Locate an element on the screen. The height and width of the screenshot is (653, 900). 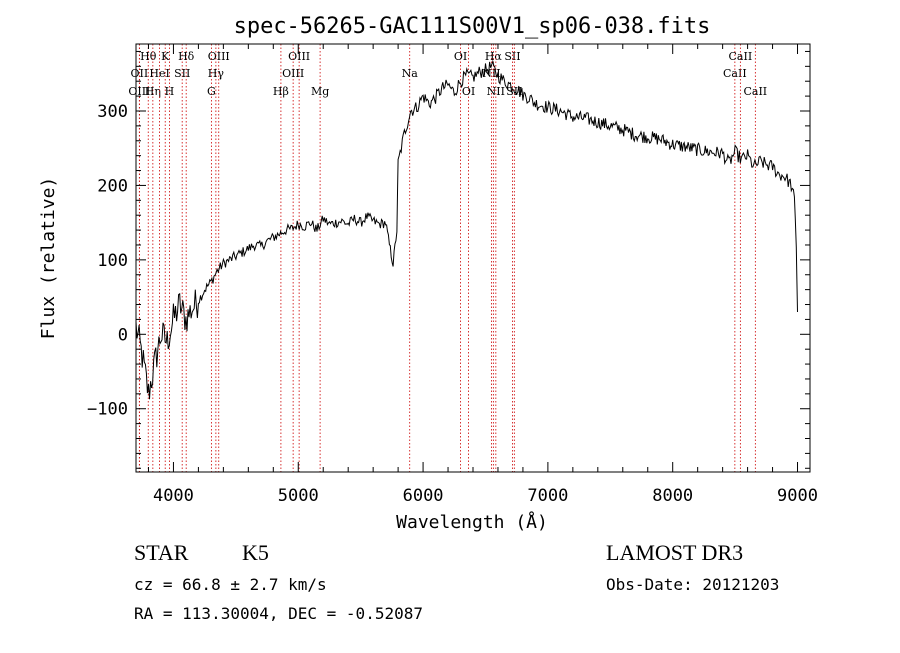
spectral-line-label: Hη is located at coordinates (153, 91).